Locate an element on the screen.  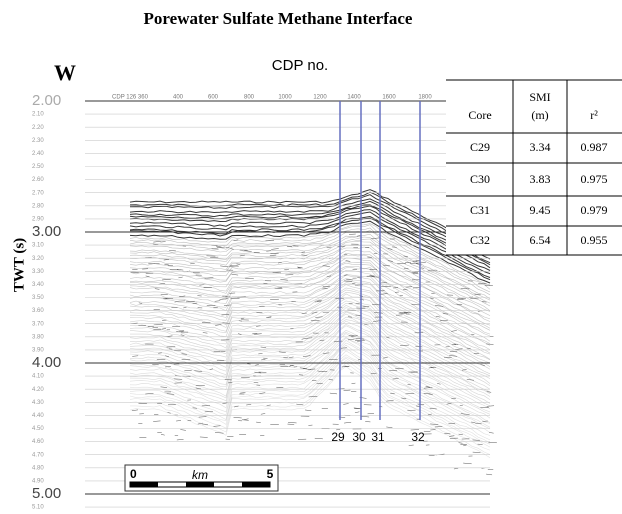
cdp-label: 1800 is located at coordinates (425, 98).